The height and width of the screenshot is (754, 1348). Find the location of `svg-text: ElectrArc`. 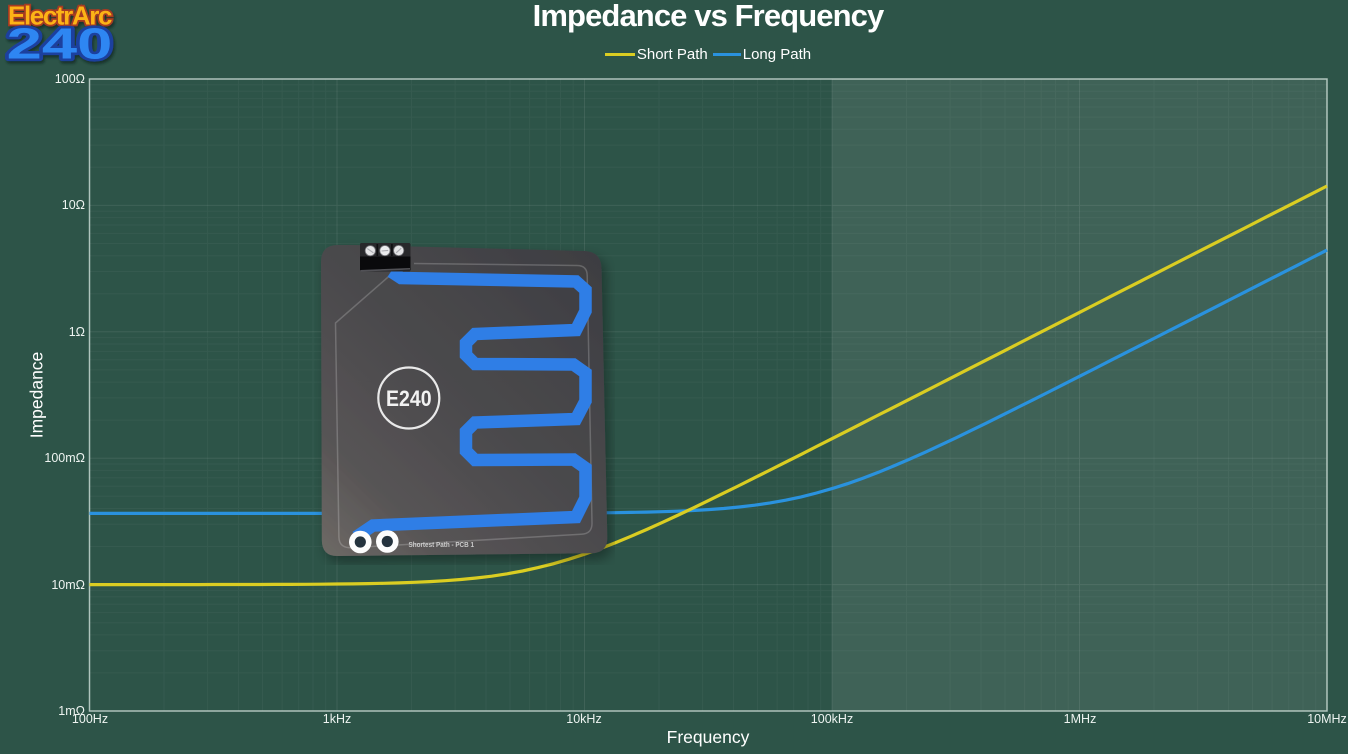

svg-text: ElectrArc is located at coordinates (60, 16).